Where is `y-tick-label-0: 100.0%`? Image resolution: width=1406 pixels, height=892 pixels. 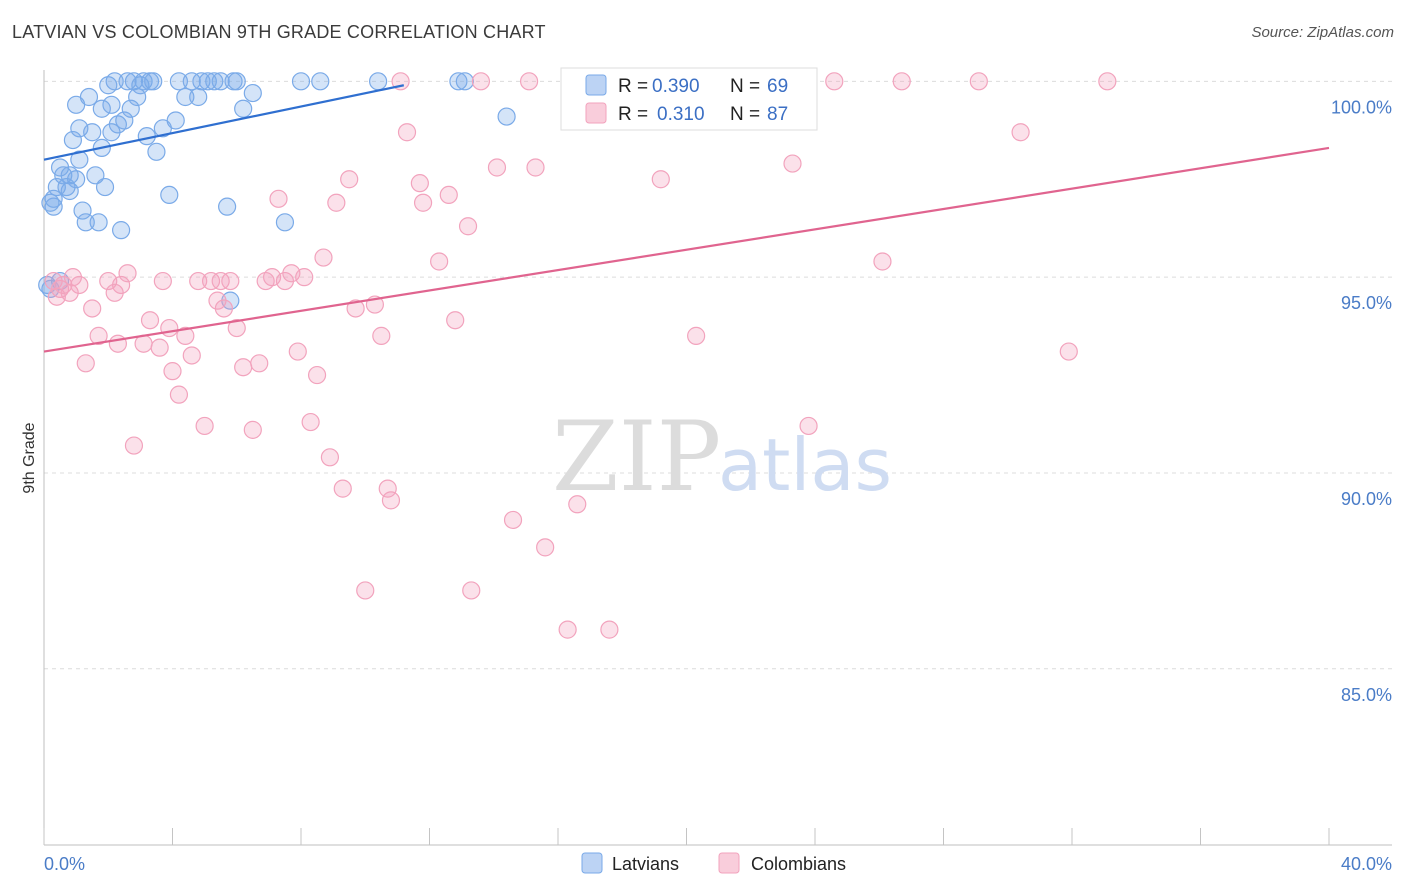 y-tick-label-0: 100.0% is located at coordinates (1361, 107).